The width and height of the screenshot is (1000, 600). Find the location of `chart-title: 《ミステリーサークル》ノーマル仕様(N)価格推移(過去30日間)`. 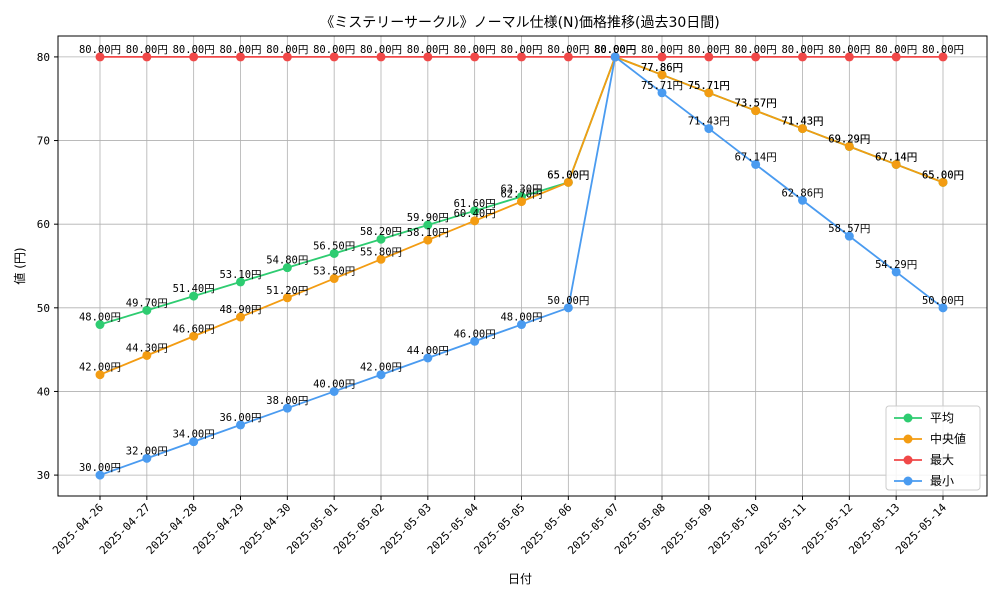

chart-title: 《ミステリーサークル》ノーマル仕様(N)価格推移(過去30日間) is located at coordinates (519, 23).